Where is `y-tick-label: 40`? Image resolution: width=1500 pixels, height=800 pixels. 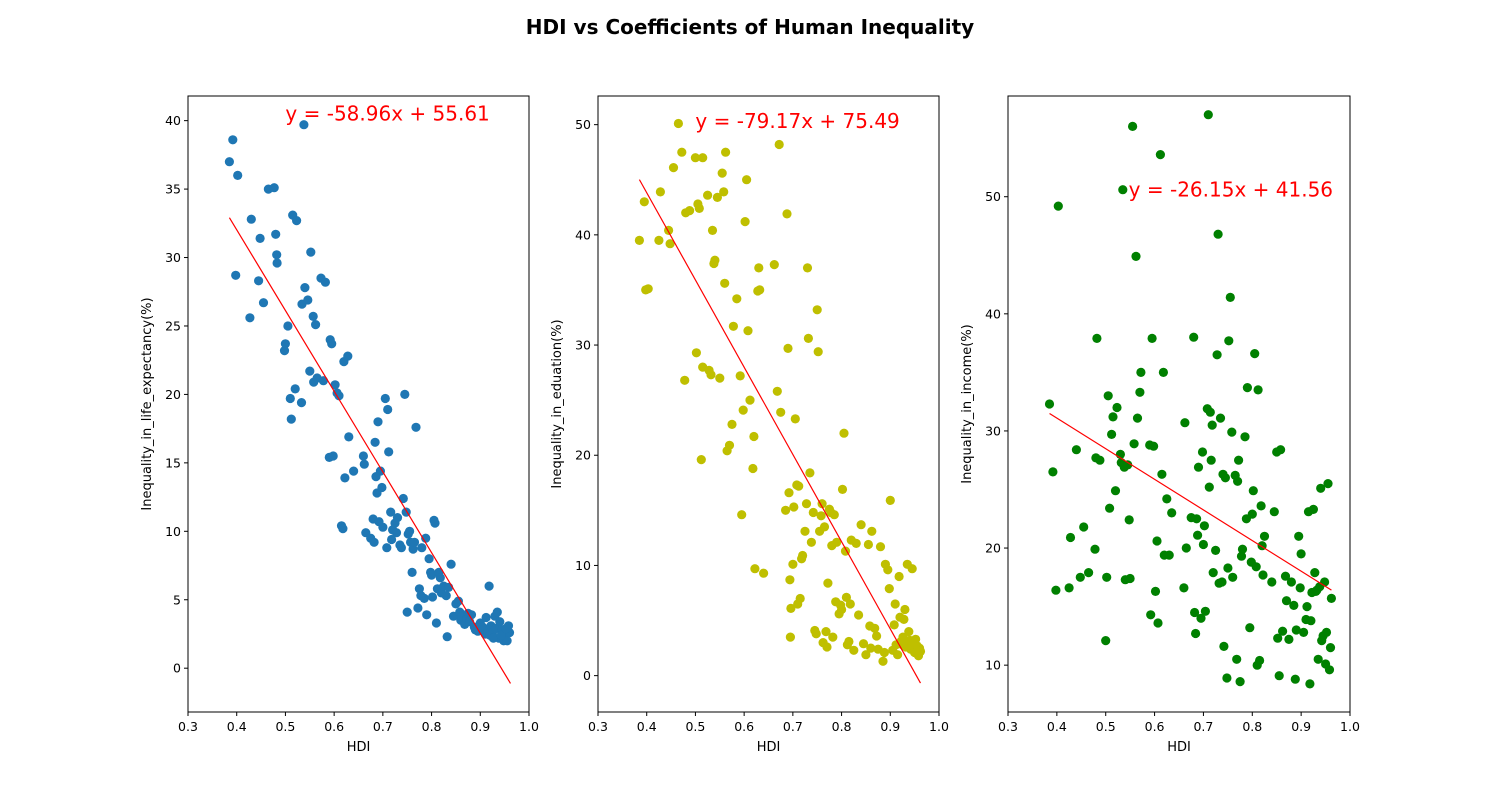
y-tick-label: 40 is located at coordinates (583, 234).